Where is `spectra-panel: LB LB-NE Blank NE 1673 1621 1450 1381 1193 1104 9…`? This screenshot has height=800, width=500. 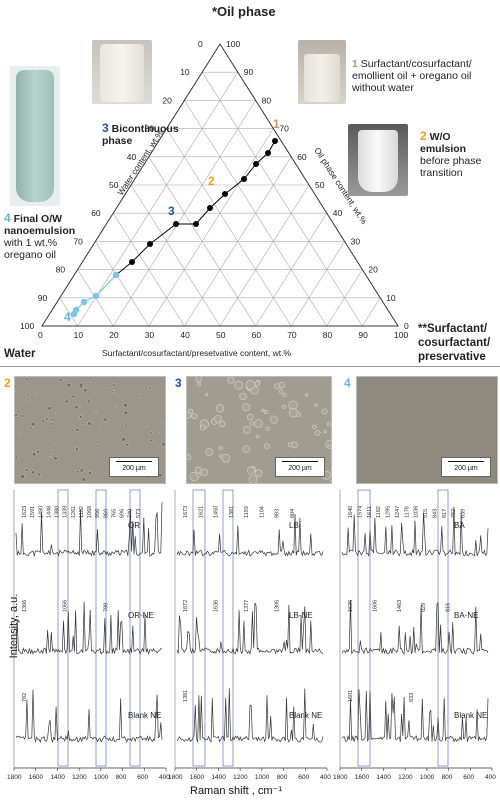
spectra-panel: LB LB-NE Blank NE 1673 1621 1450 1381 1193 1104 9… is located at coordinates (249, 635).